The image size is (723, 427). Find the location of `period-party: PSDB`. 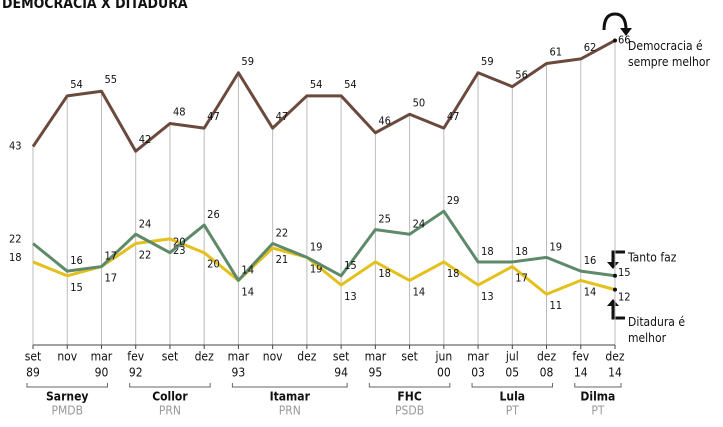

period-party: PSDB is located at coordinates (409, 411).